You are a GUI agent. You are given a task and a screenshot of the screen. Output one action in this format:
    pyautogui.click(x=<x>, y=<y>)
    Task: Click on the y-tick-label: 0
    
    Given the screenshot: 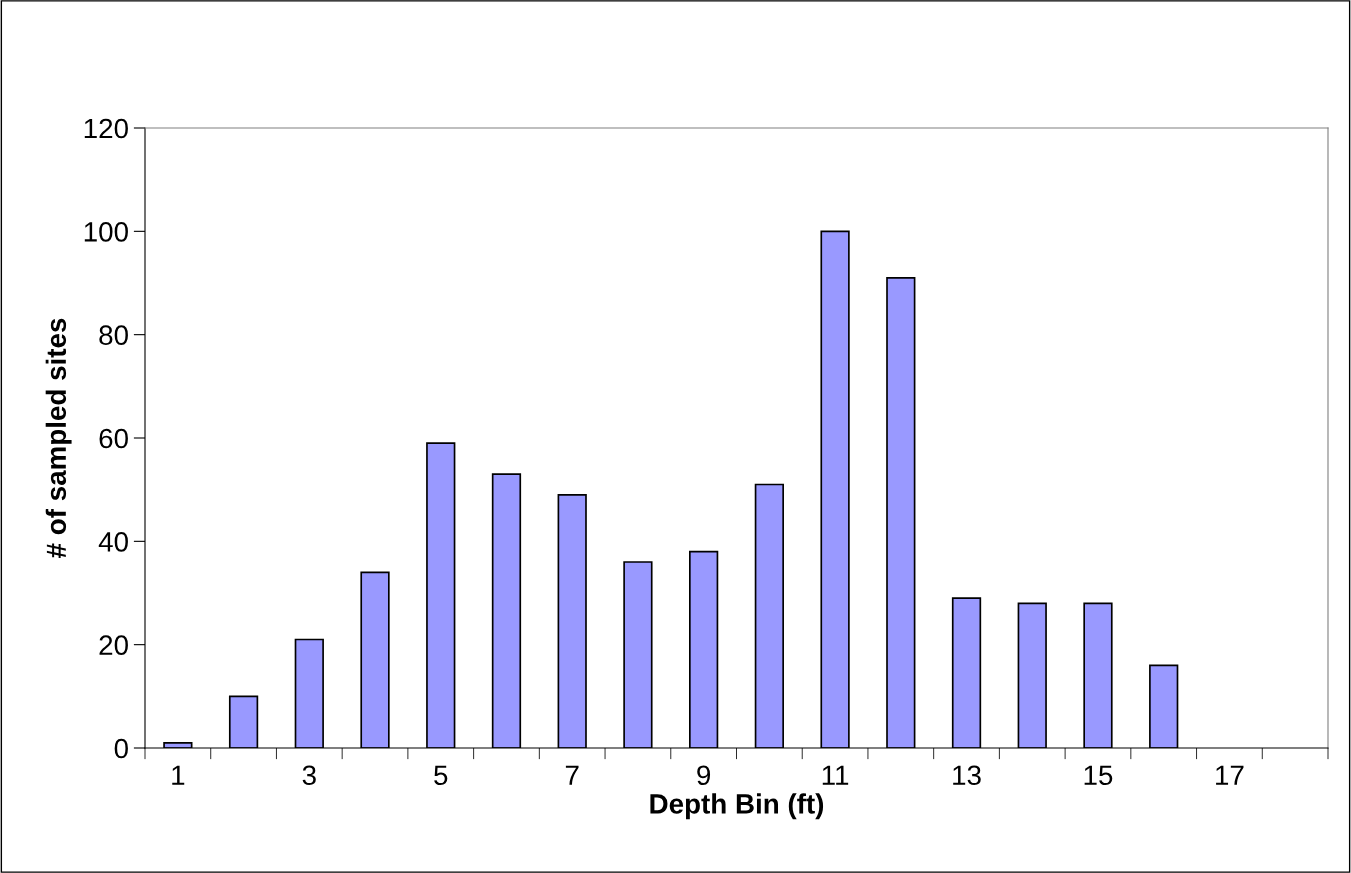 What is the action you would take?
    pyautogui.click(x=121, y=748)
    